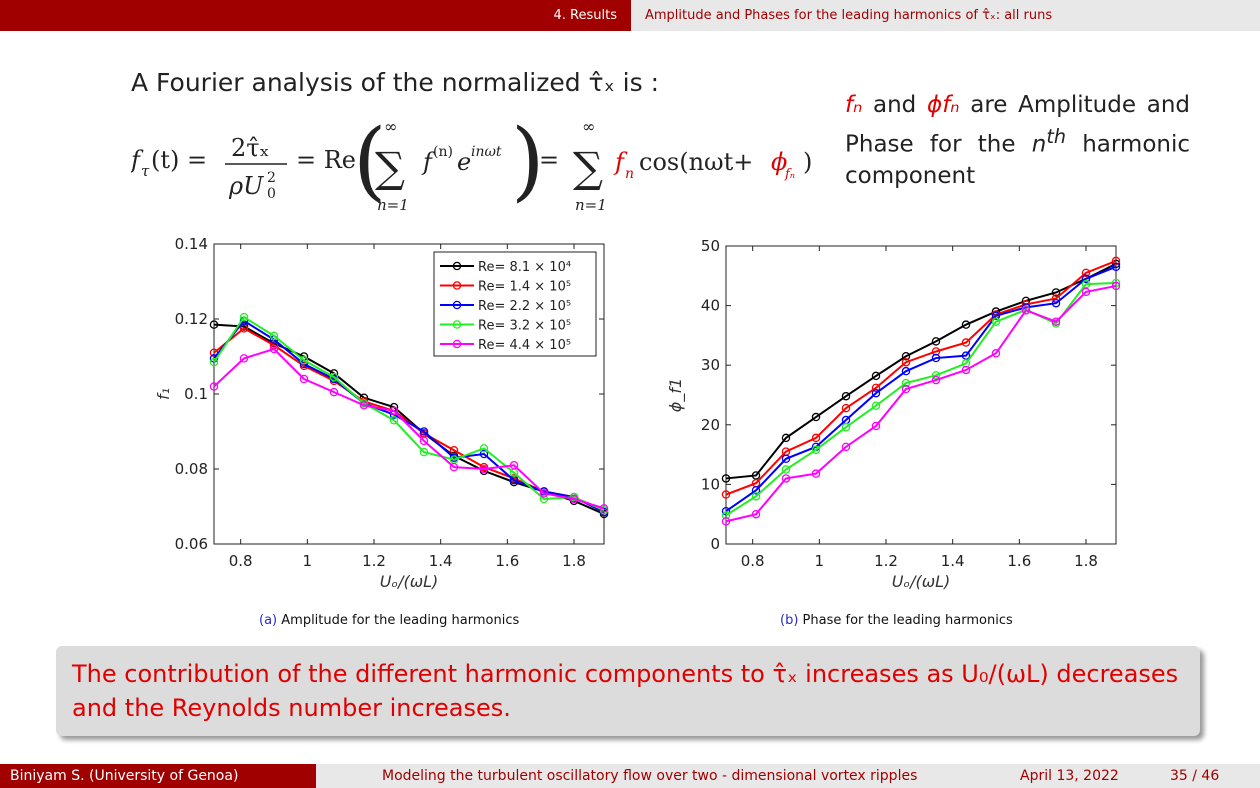 The width and height of the screenshot is (1260, 788). I want to click on y-axis-label: f₁, so click(163, 394).